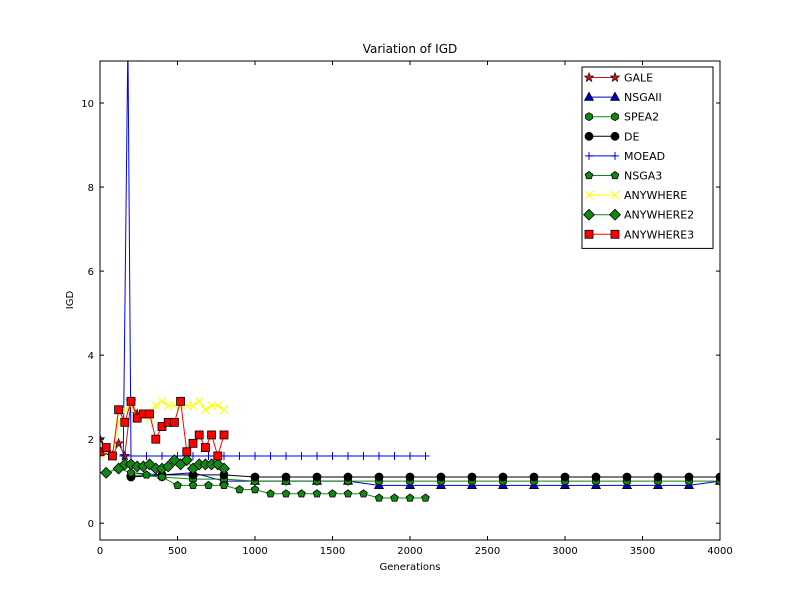 This screenshot has width=800, height=604. Describe the element at coordinates (91, 188) in the screenshot. I see `y-tick-label: 8` at that location.